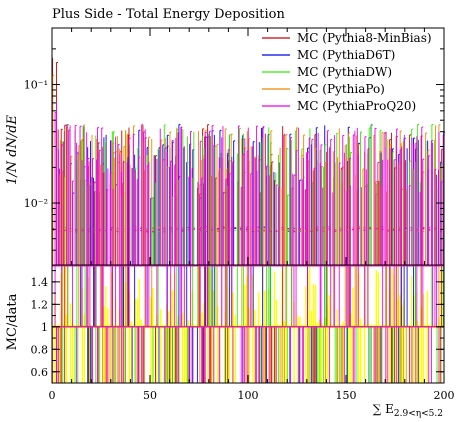 The width and height of the screenshot is (461, 422). I want to click on x-tick-label: 150, so click(346, 395).